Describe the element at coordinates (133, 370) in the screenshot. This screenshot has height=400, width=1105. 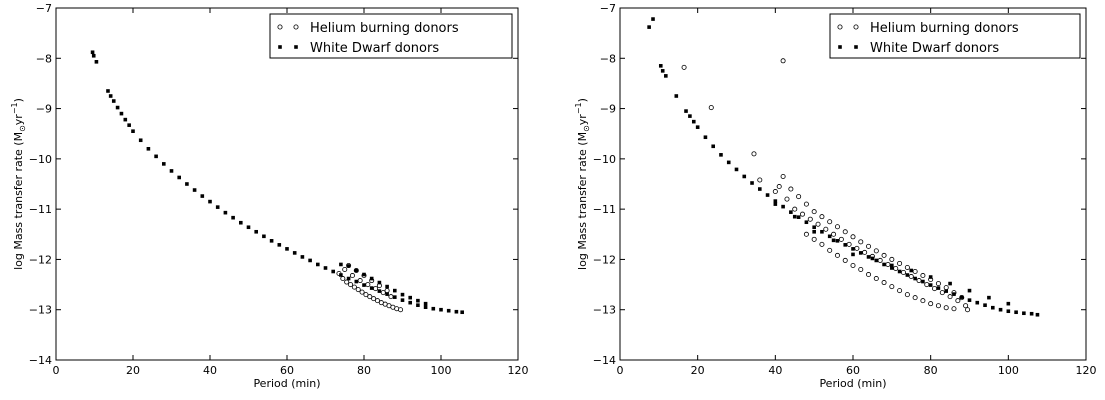
I see `x-tick-label: 20` at that location.